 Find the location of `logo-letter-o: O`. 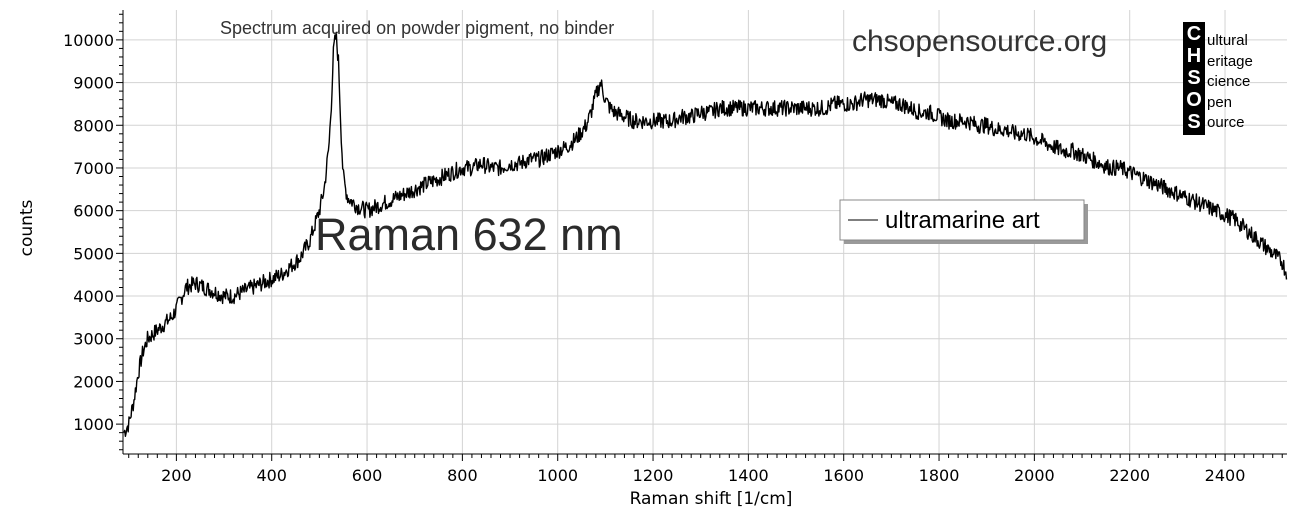

logo-letter-o: O is located at coordinates (1194, 100).